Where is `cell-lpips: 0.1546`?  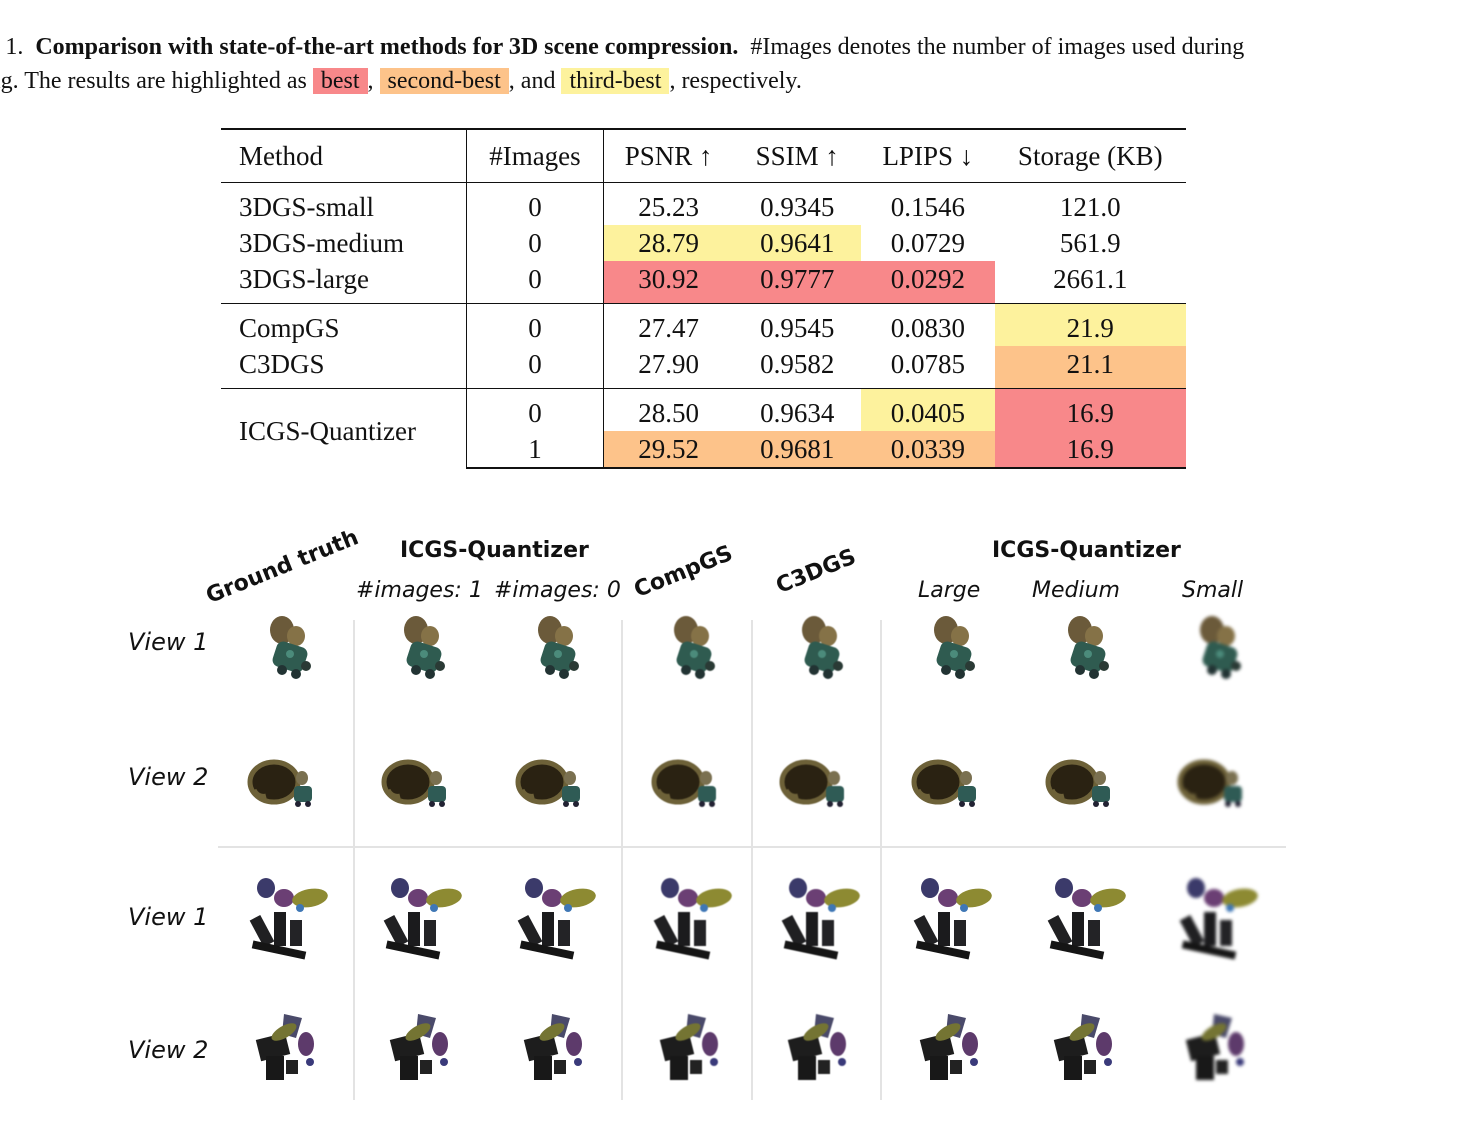 cell-lpips: 0.1546 is located at coordinates (928, 203).